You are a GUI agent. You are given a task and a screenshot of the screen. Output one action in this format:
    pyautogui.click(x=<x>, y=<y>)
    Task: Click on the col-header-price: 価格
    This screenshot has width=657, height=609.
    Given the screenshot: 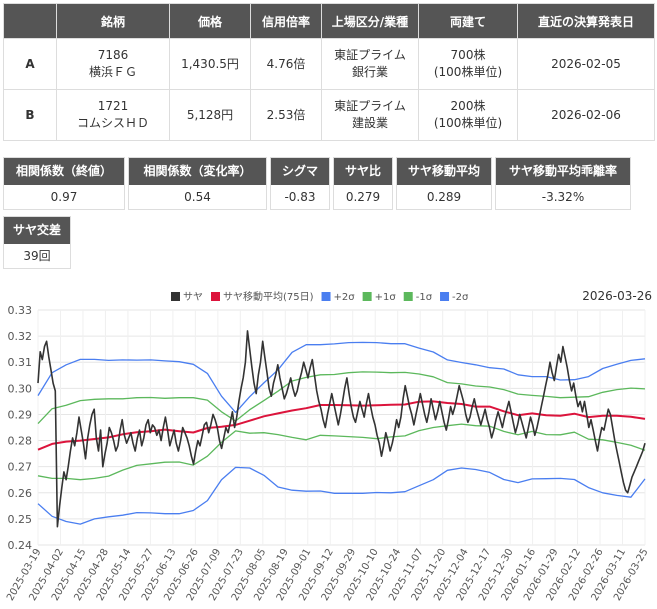 What is the action you would take?
    pyautogui.click(x=210, y=21)
    